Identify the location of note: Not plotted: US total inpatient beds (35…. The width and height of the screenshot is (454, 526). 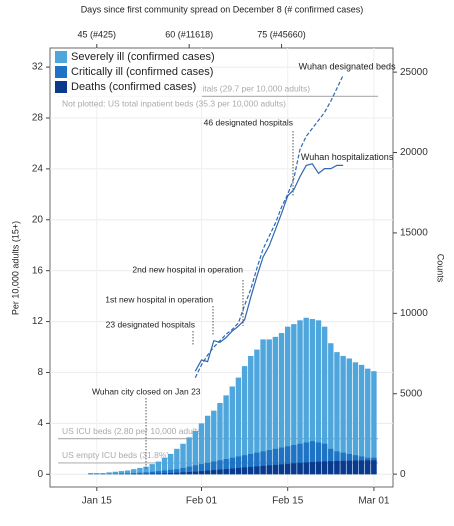
(174, 104).